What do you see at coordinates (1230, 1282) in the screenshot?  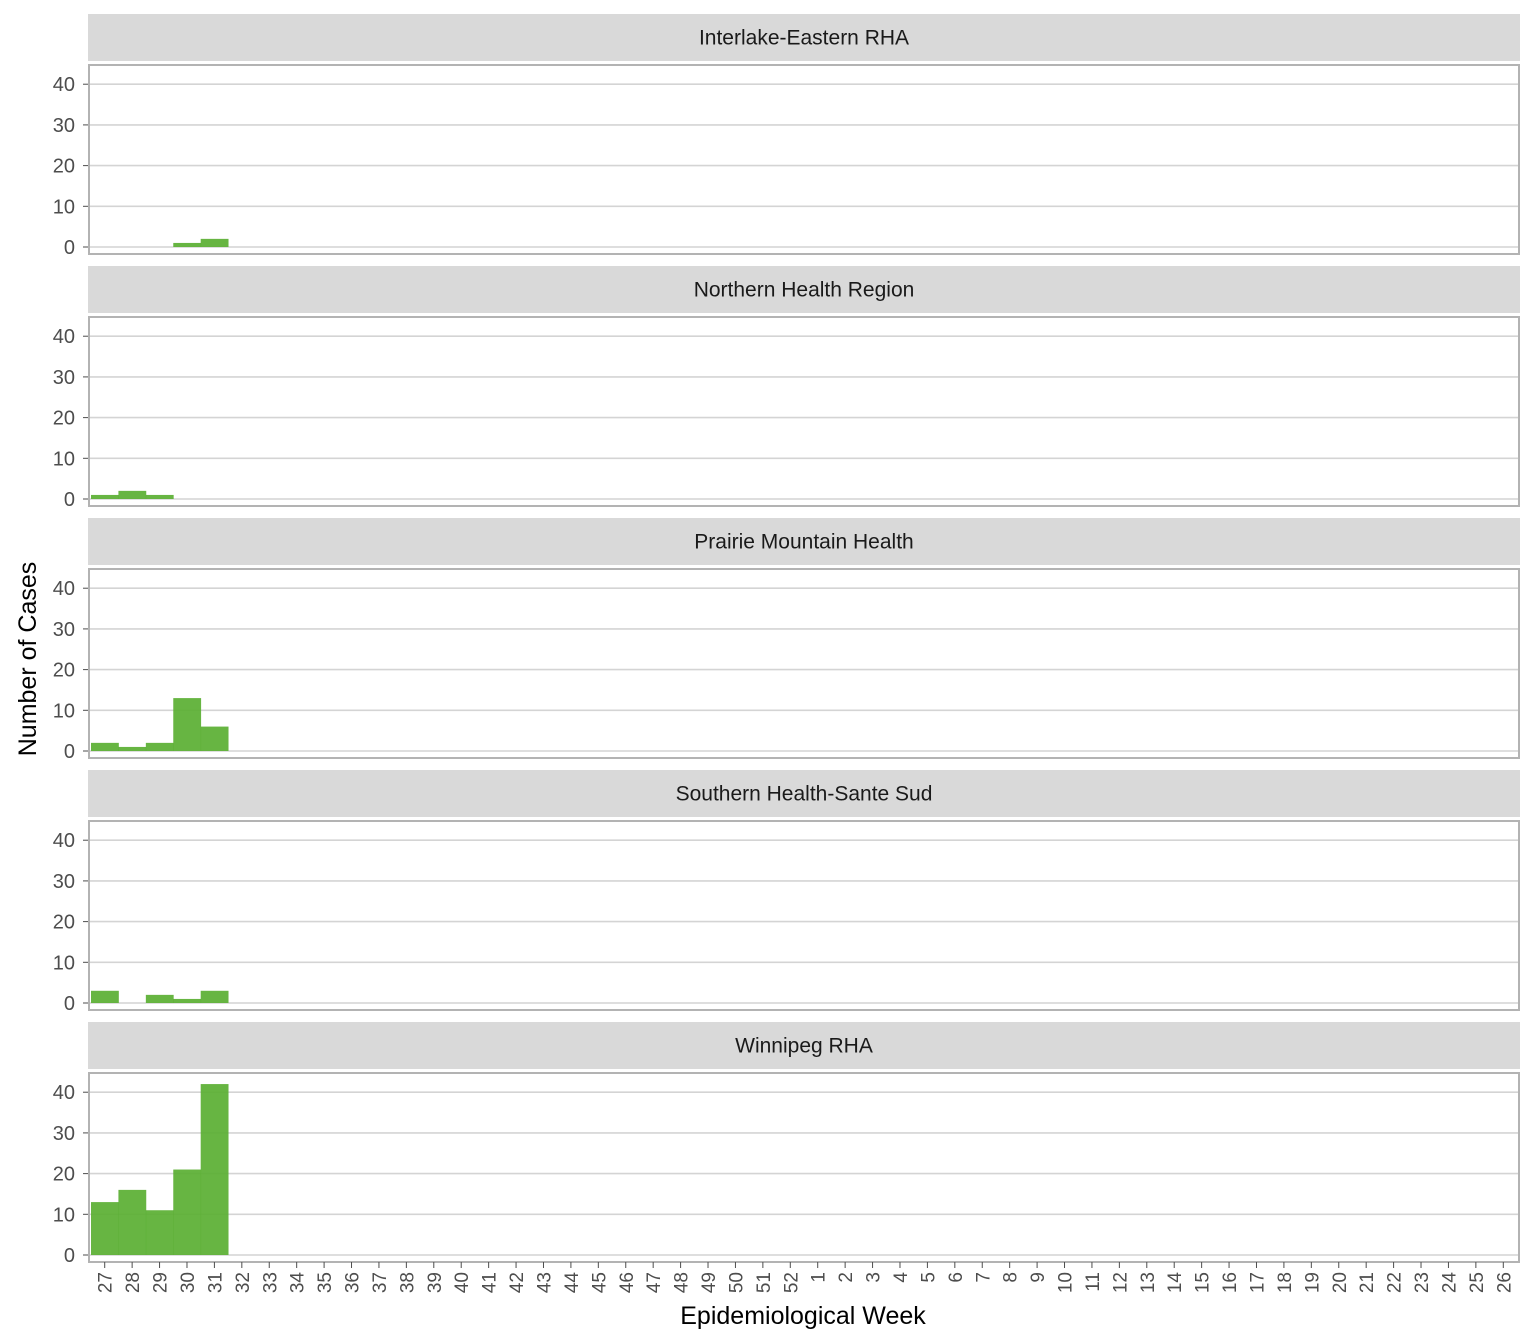 I see `x-tick-label: 16` at bounding box center [1230, 1282].